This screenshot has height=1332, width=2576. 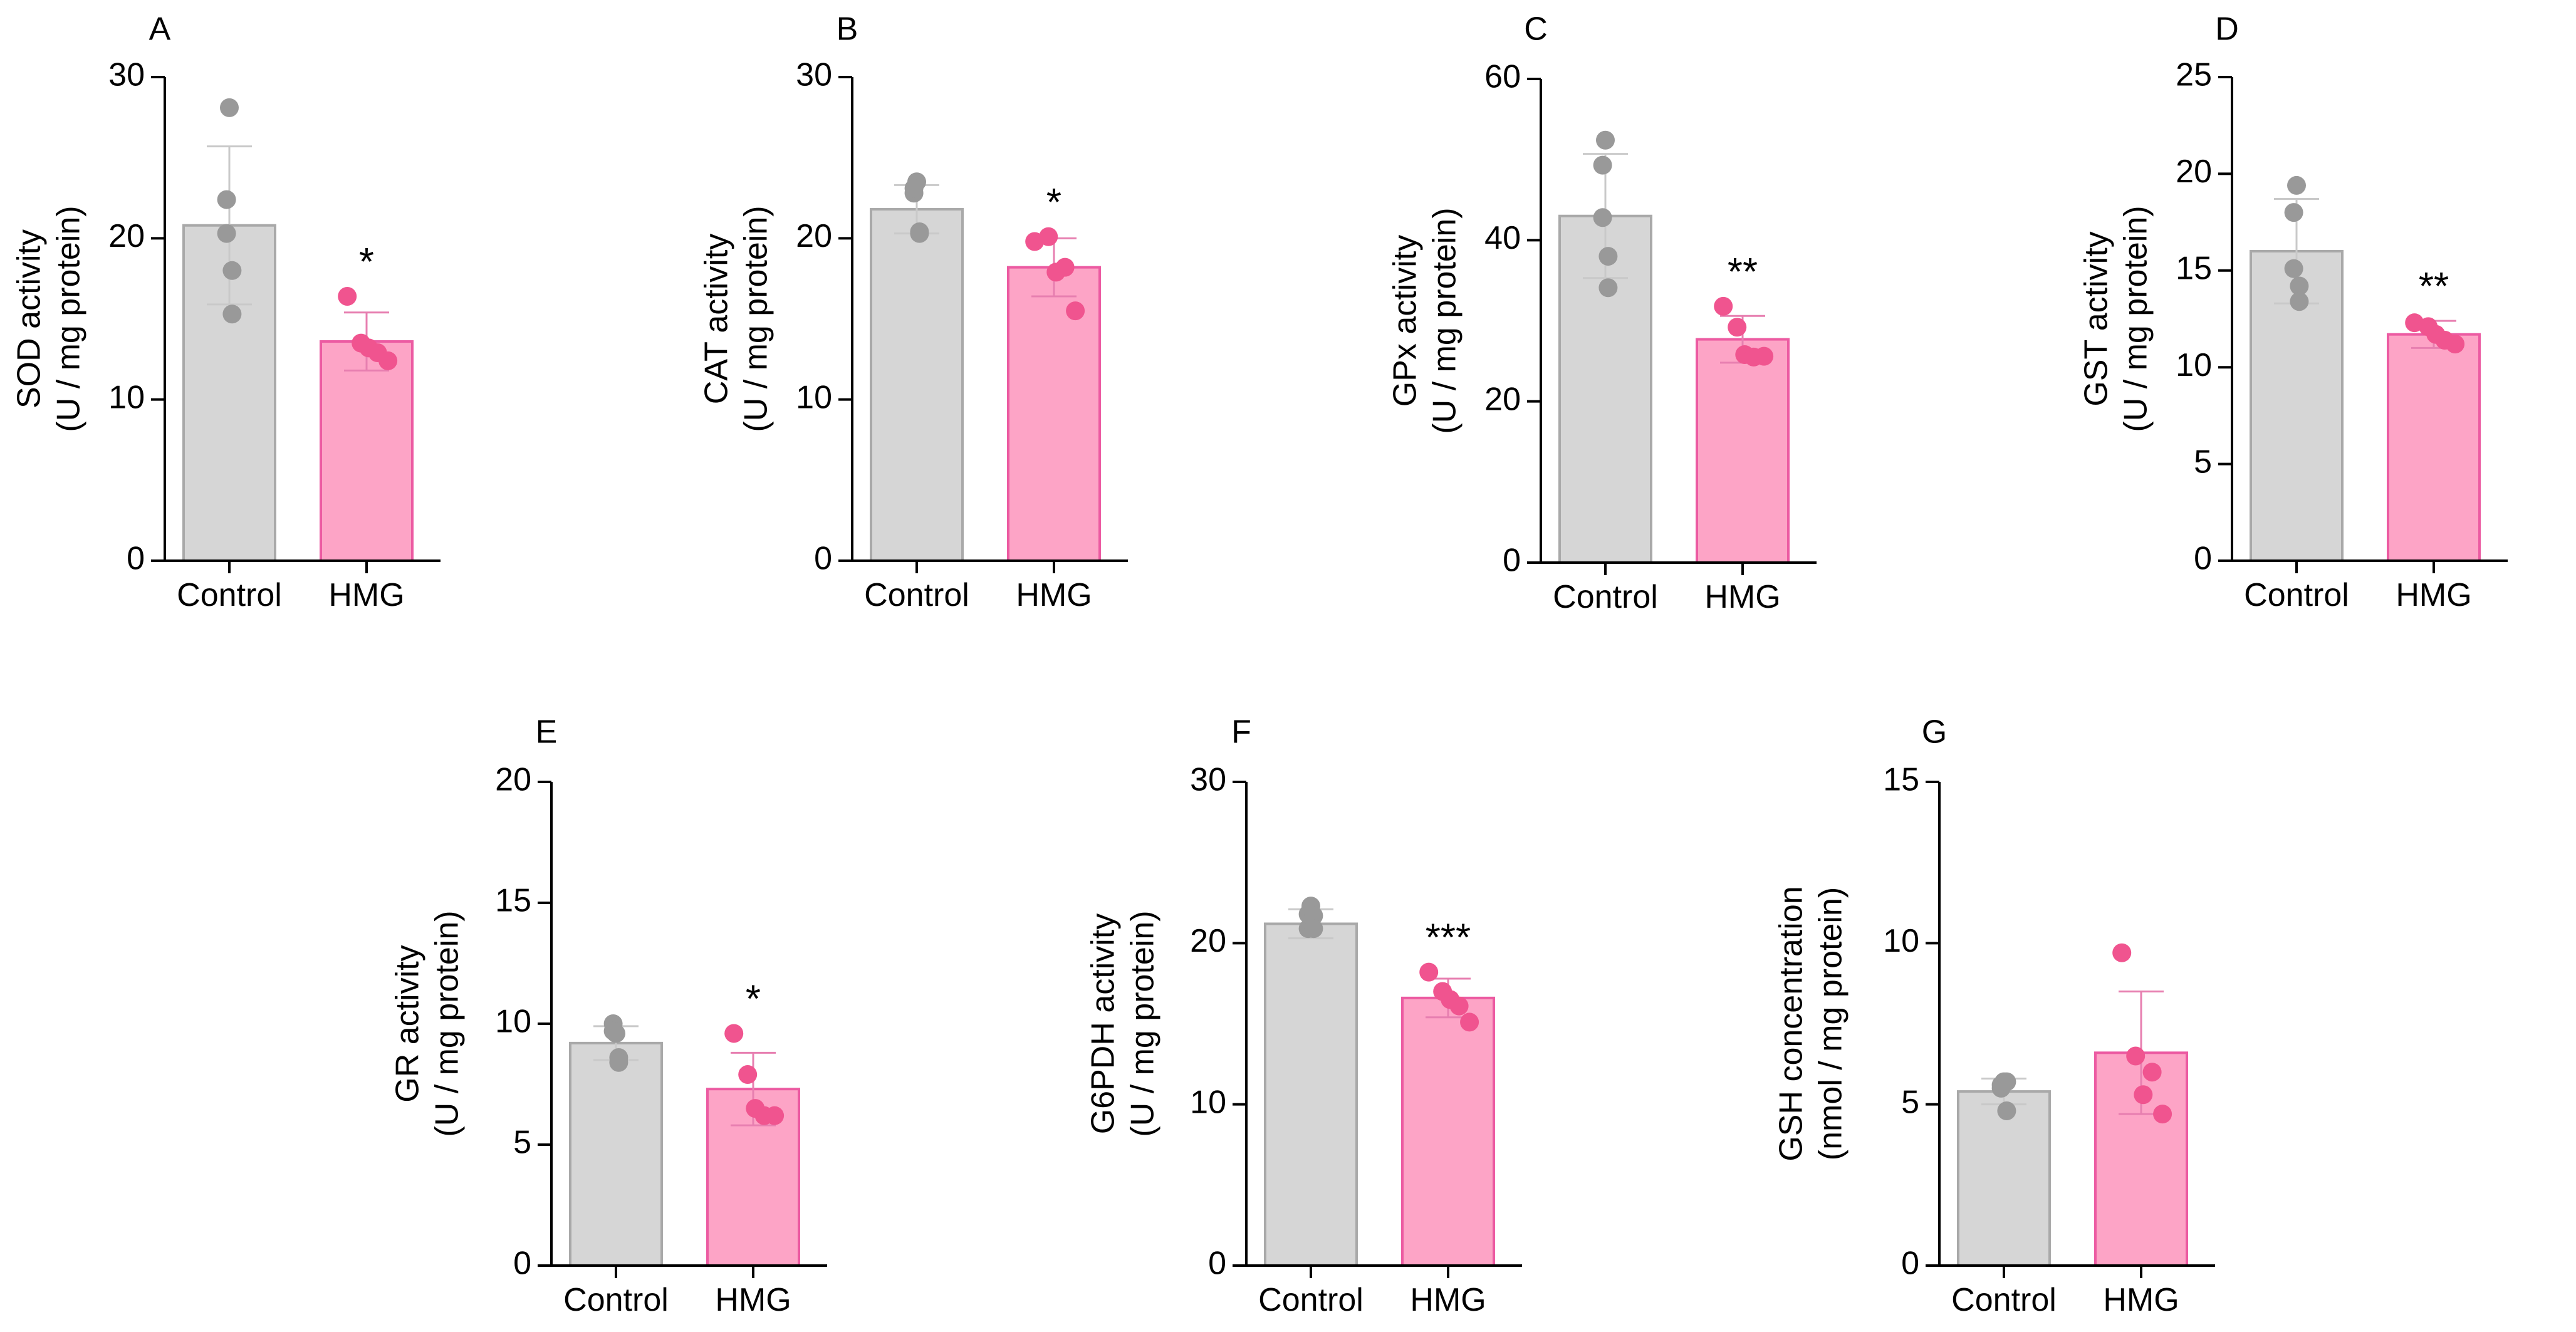 What do you see at coordinates (1448, 939) in the screenshot?
I see `significance-marker: ***` at bounding box center [1448, 939].